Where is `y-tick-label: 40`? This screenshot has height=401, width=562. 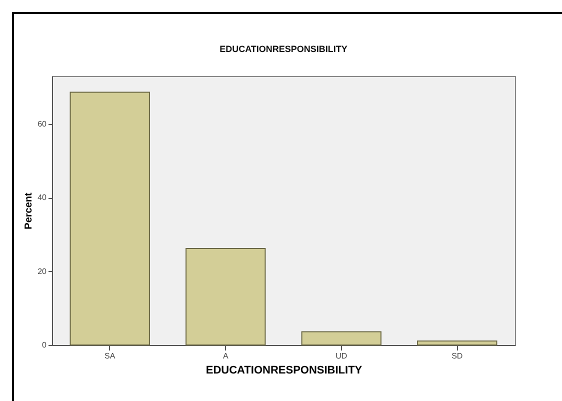
y-tick-label: 40 is located at coordinates (43, 197).